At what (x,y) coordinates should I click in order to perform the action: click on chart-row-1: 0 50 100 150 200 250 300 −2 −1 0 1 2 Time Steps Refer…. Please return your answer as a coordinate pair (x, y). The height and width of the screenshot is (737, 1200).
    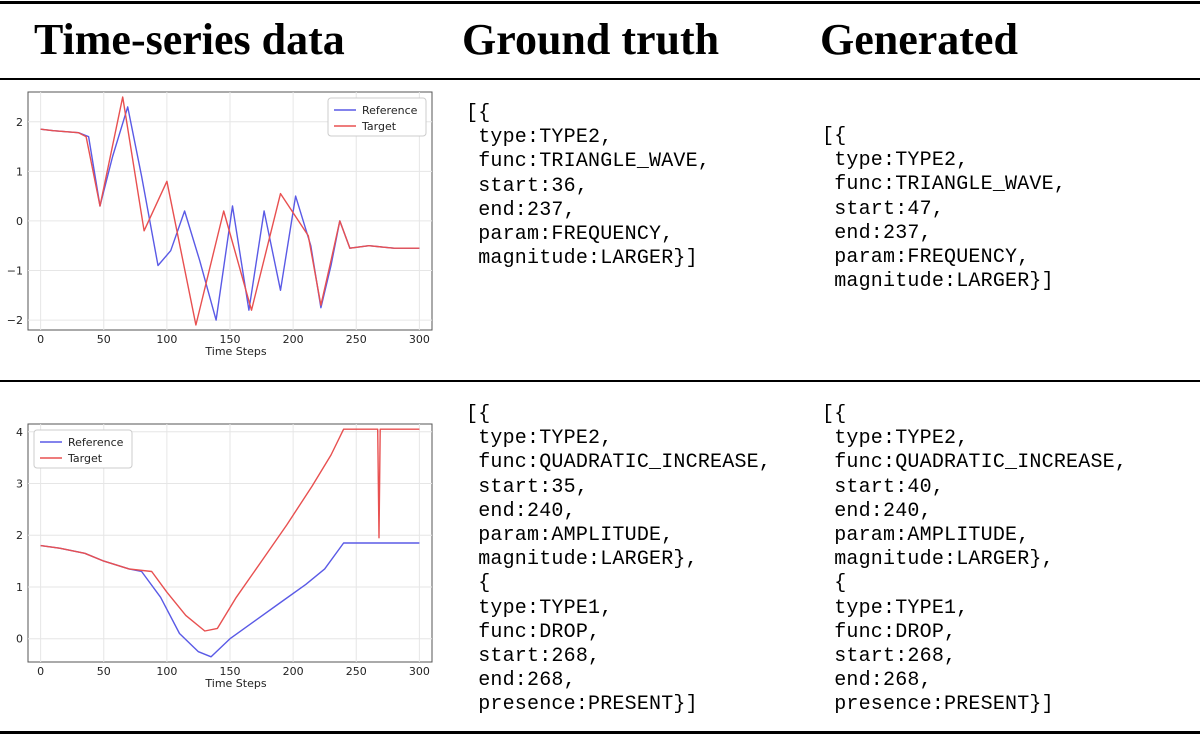
    Looking at the image, I should click on (220, 227).